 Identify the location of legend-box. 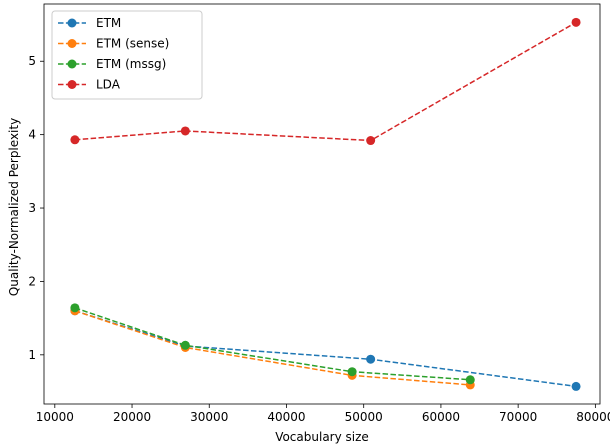
(127, 55).